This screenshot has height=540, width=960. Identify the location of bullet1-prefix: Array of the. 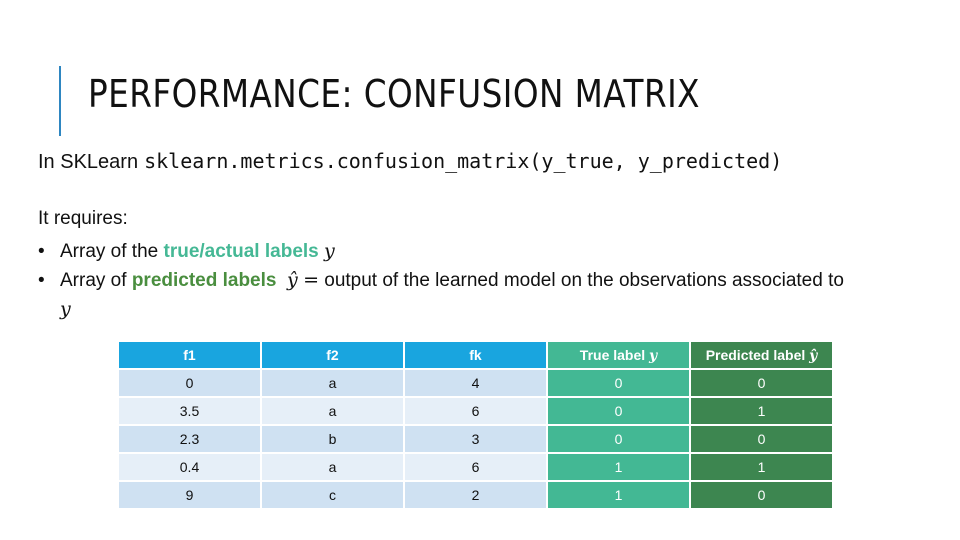
(112, 251).